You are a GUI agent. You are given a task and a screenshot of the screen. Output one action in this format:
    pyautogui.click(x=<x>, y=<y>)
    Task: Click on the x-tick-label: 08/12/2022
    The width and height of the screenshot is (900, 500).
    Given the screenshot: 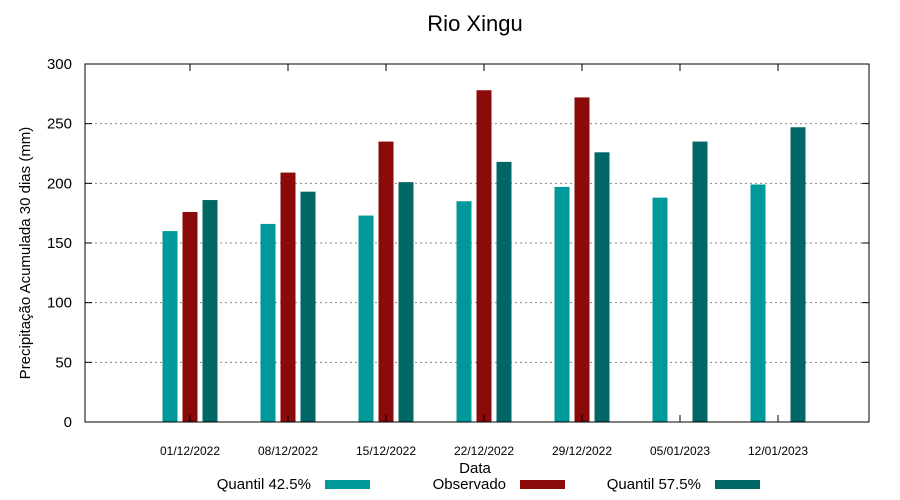 What is the action you would take?
    pyautogui.click(x=288, y=451)
    